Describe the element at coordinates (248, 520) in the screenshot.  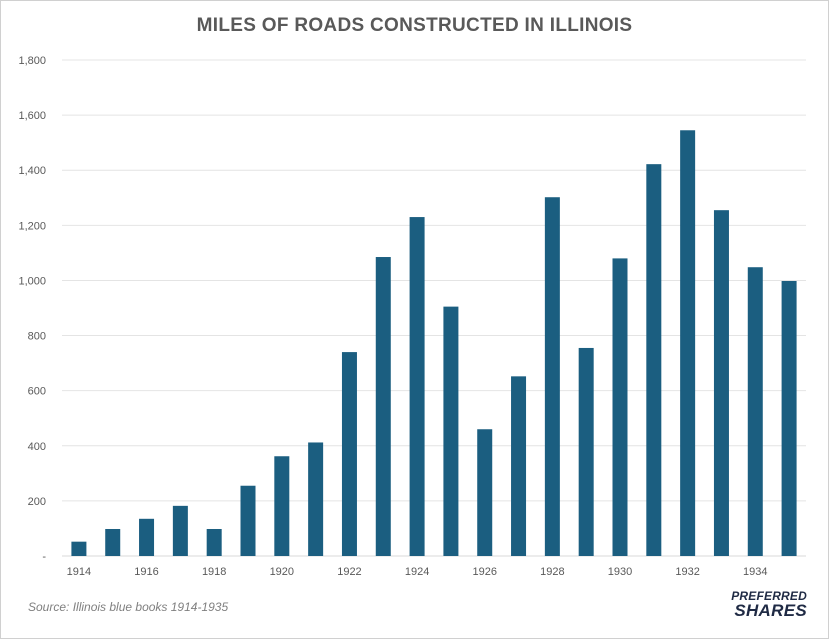
I see `bar-1919` at that location.